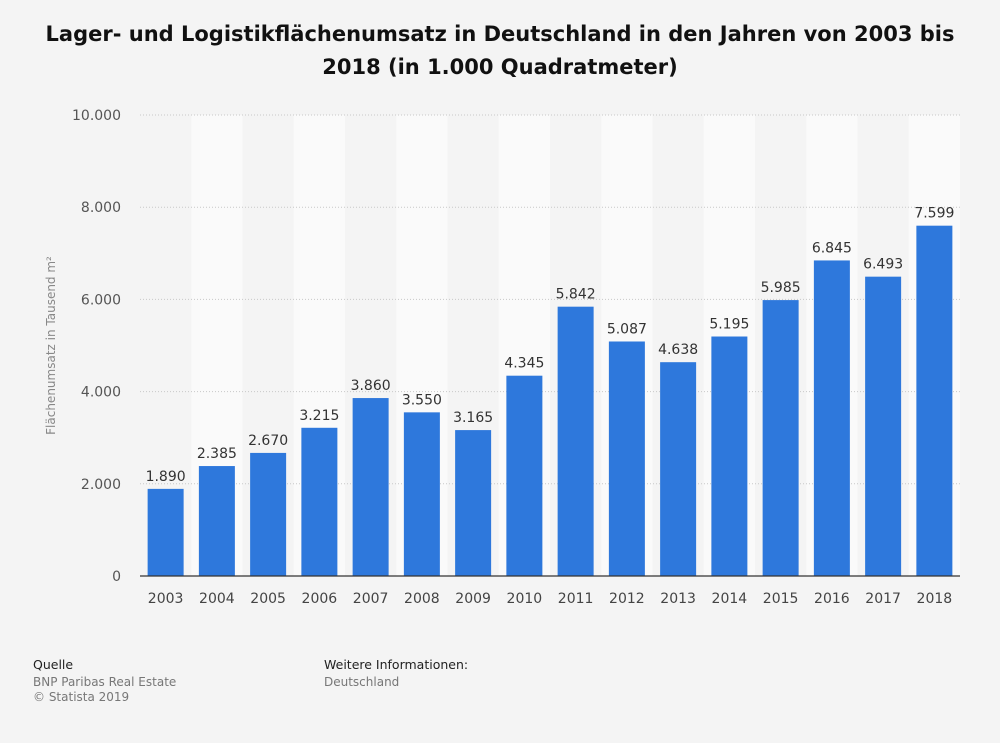  I want to click on x-tick-label: 2006, so click(320, 599).